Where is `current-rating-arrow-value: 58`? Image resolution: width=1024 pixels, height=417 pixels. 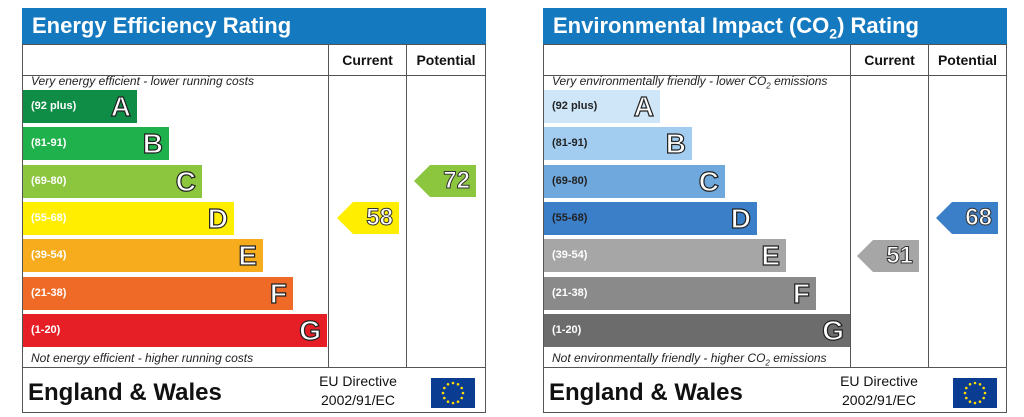
current-rating-arrow-value: 58 is located at coordinates (380, 218).